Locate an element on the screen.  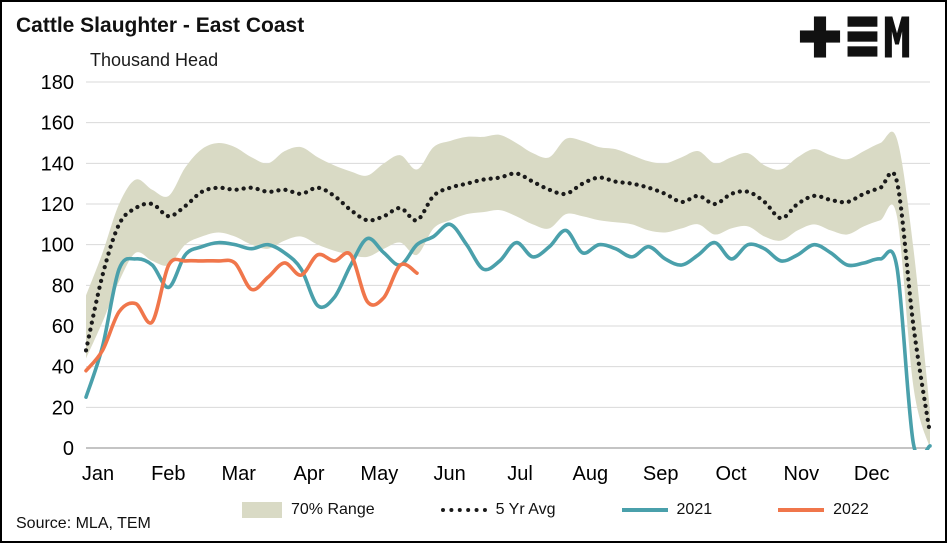
avg-dotted-swatch is located at coordinates (463, 510).